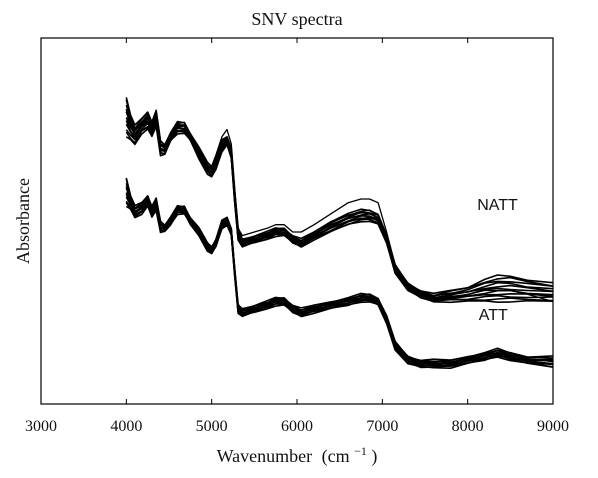  I want to click on x-tick-label: 5000, so click(212, 426).